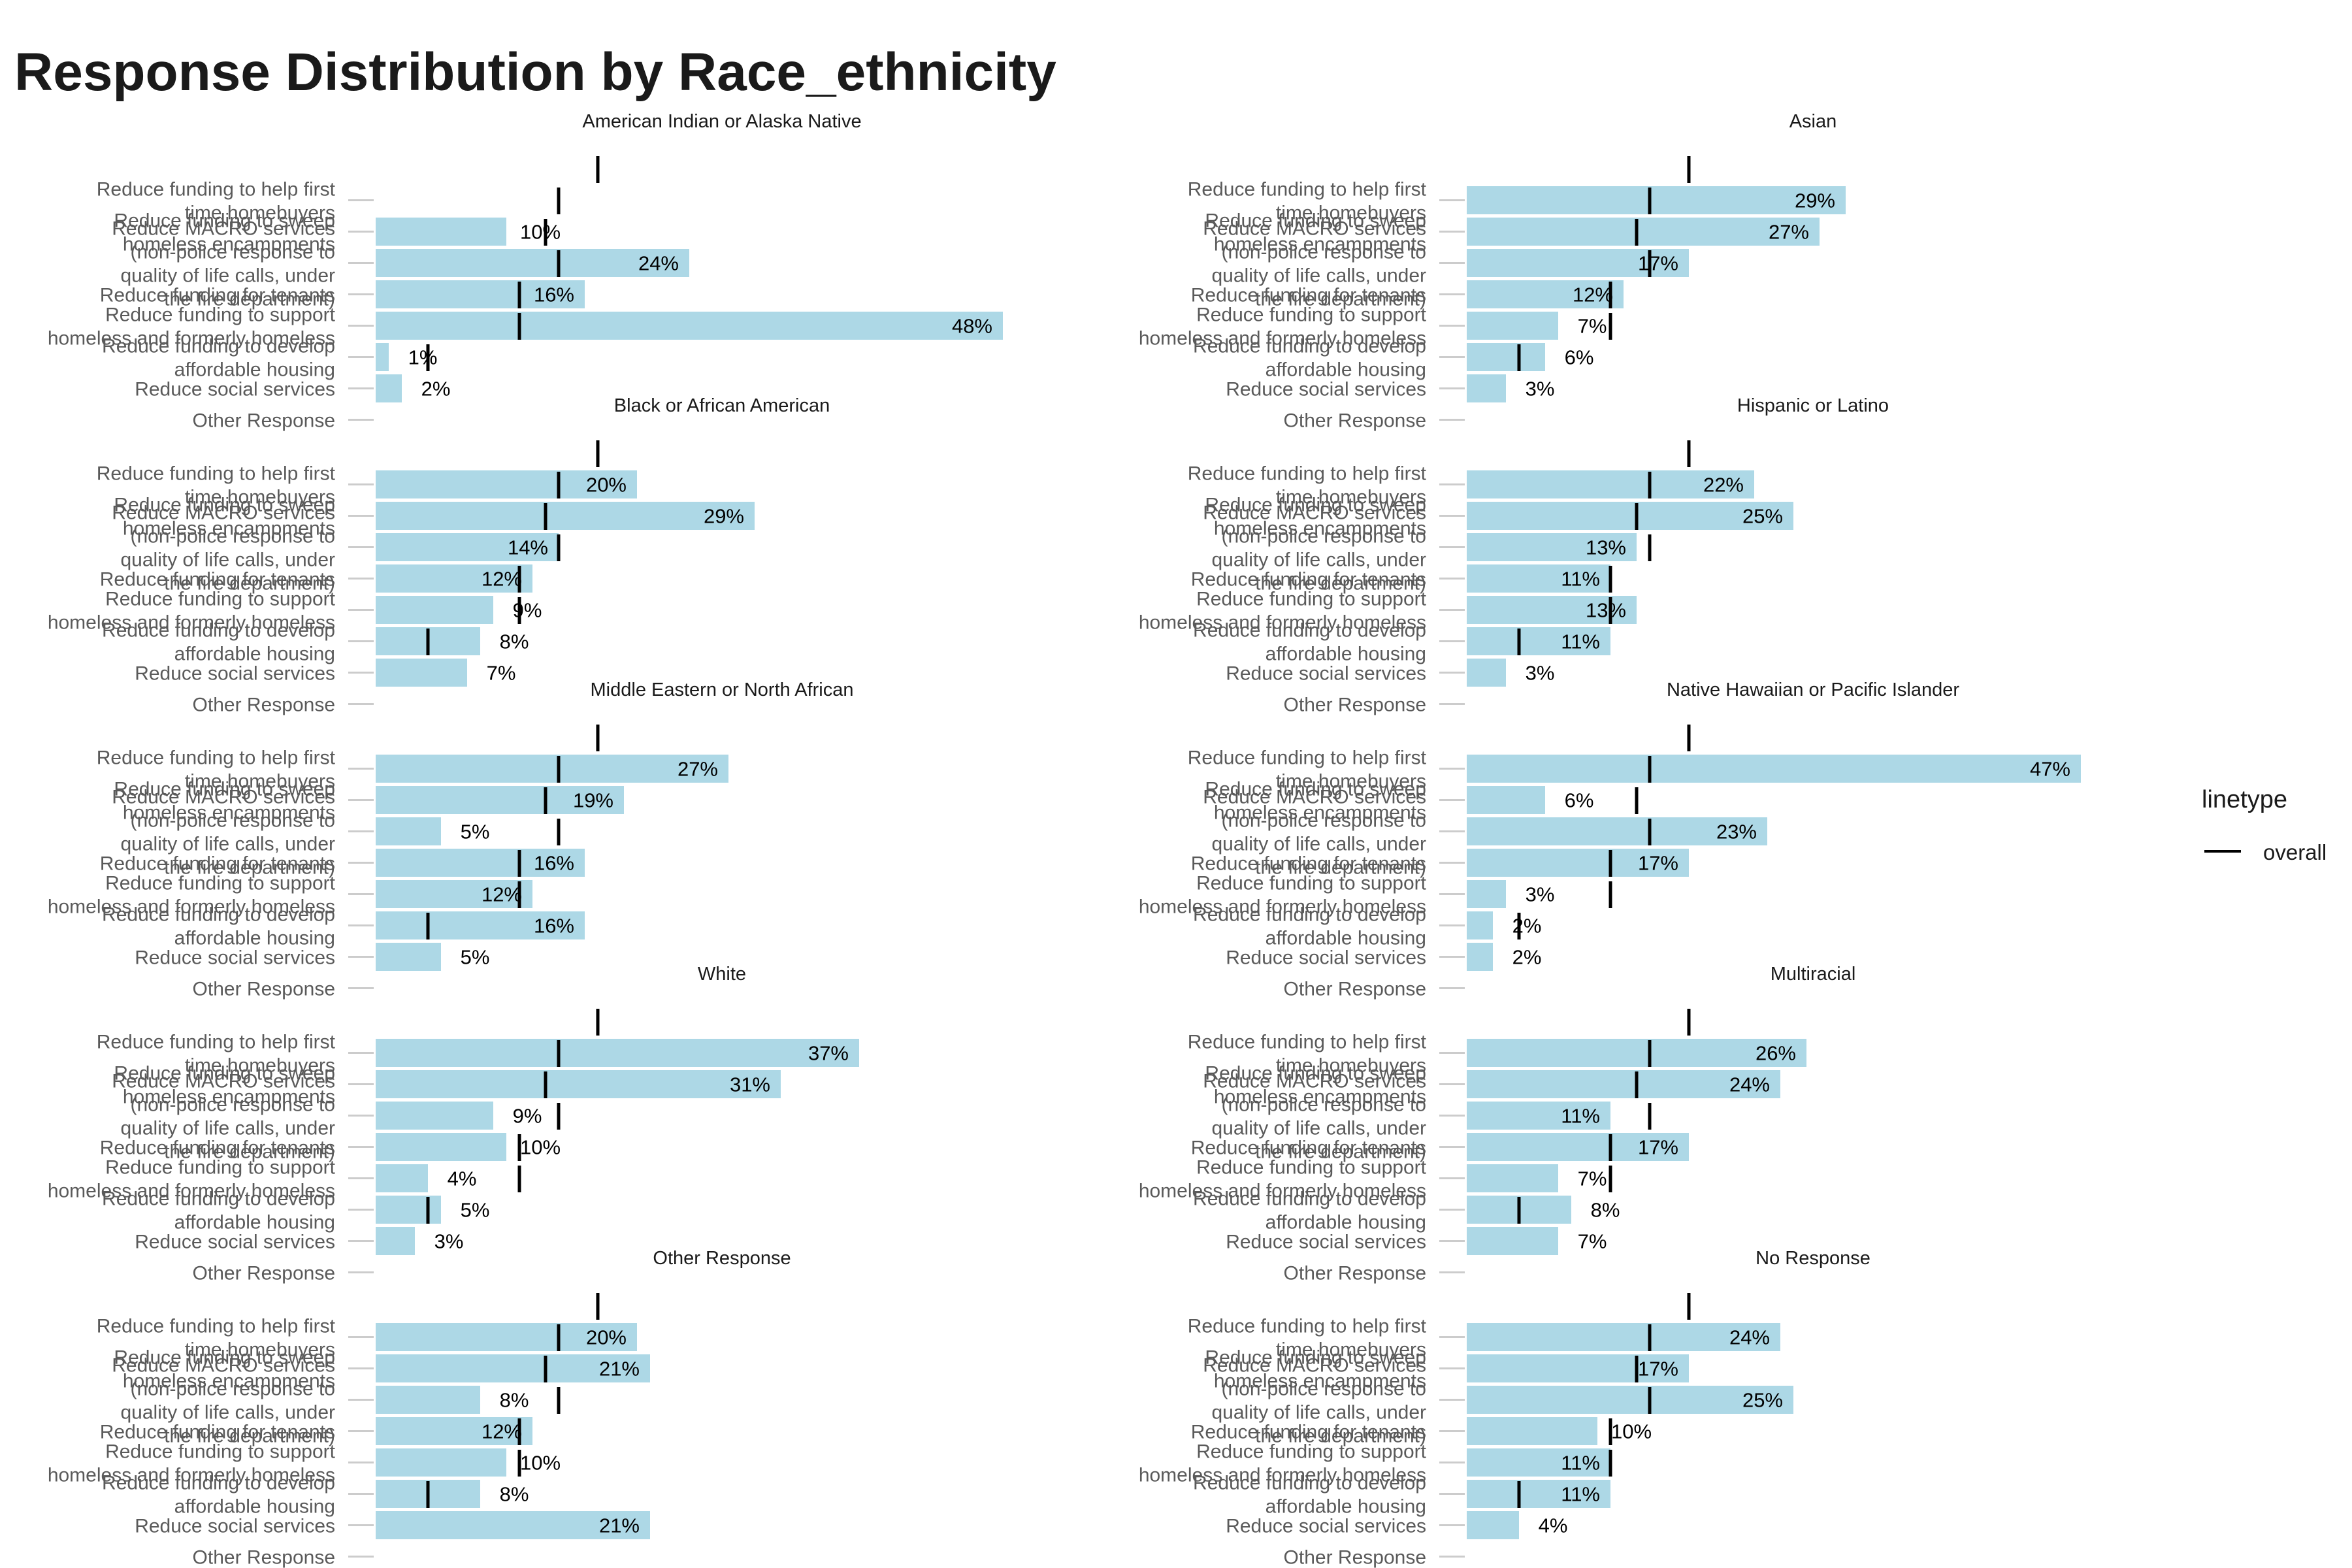 This screenshot has height=1568, width=2352. I want to click on legend-entry-overall: overall, so click(2295, 852).